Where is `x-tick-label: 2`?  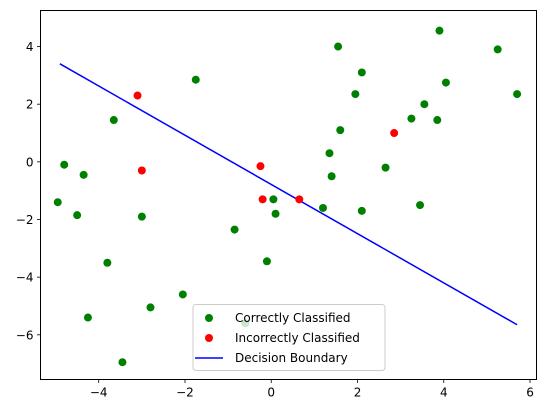
x-tick-label: 2 is located at coordinates (358, 393).